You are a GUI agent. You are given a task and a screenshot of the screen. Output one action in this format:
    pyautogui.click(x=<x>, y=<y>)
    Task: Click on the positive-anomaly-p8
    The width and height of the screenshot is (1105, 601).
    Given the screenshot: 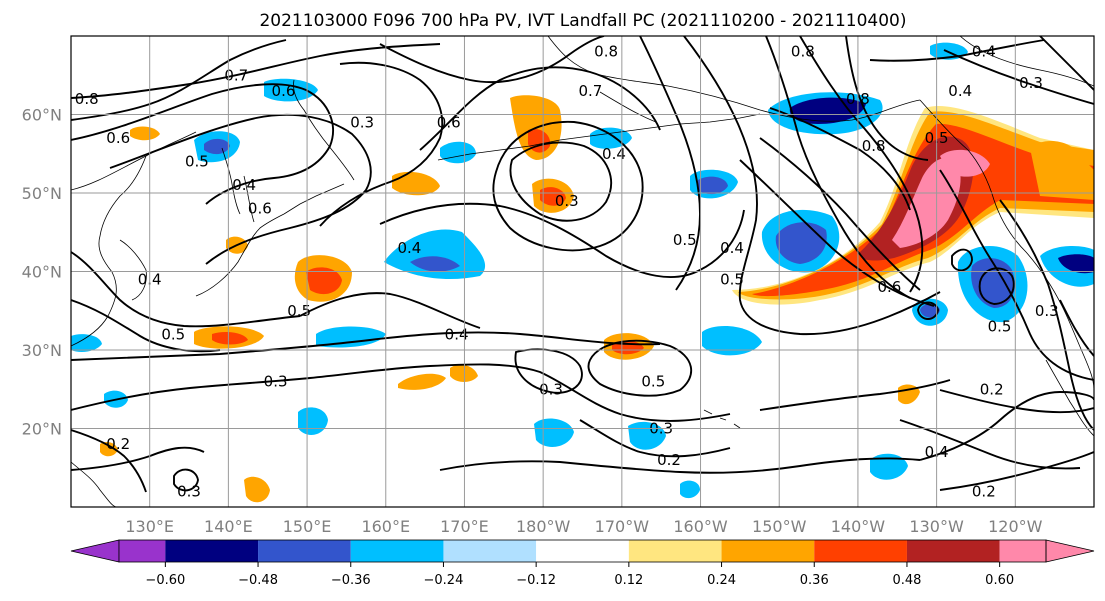 What is the action you would take?
    pyautogui.click(x=145, y=133)
    